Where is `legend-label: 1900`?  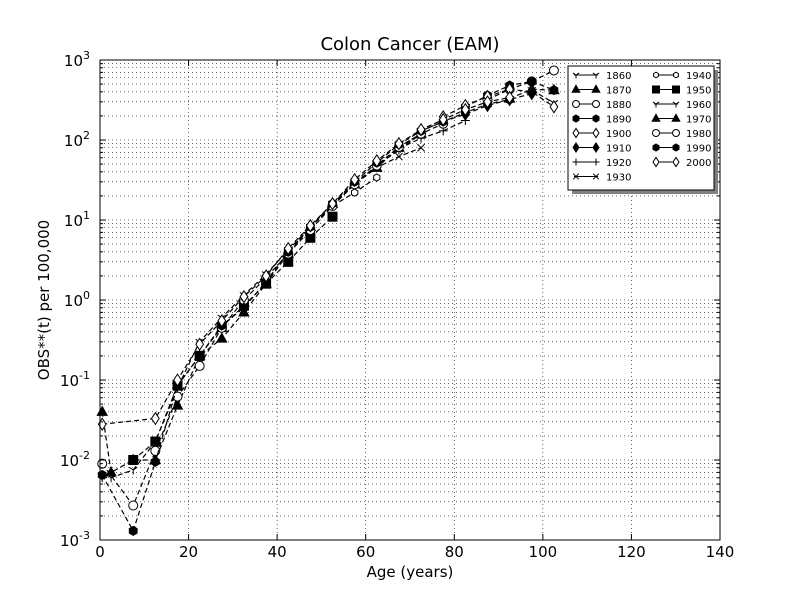 legend-label: 1900 is located at coordinates (618, 134).